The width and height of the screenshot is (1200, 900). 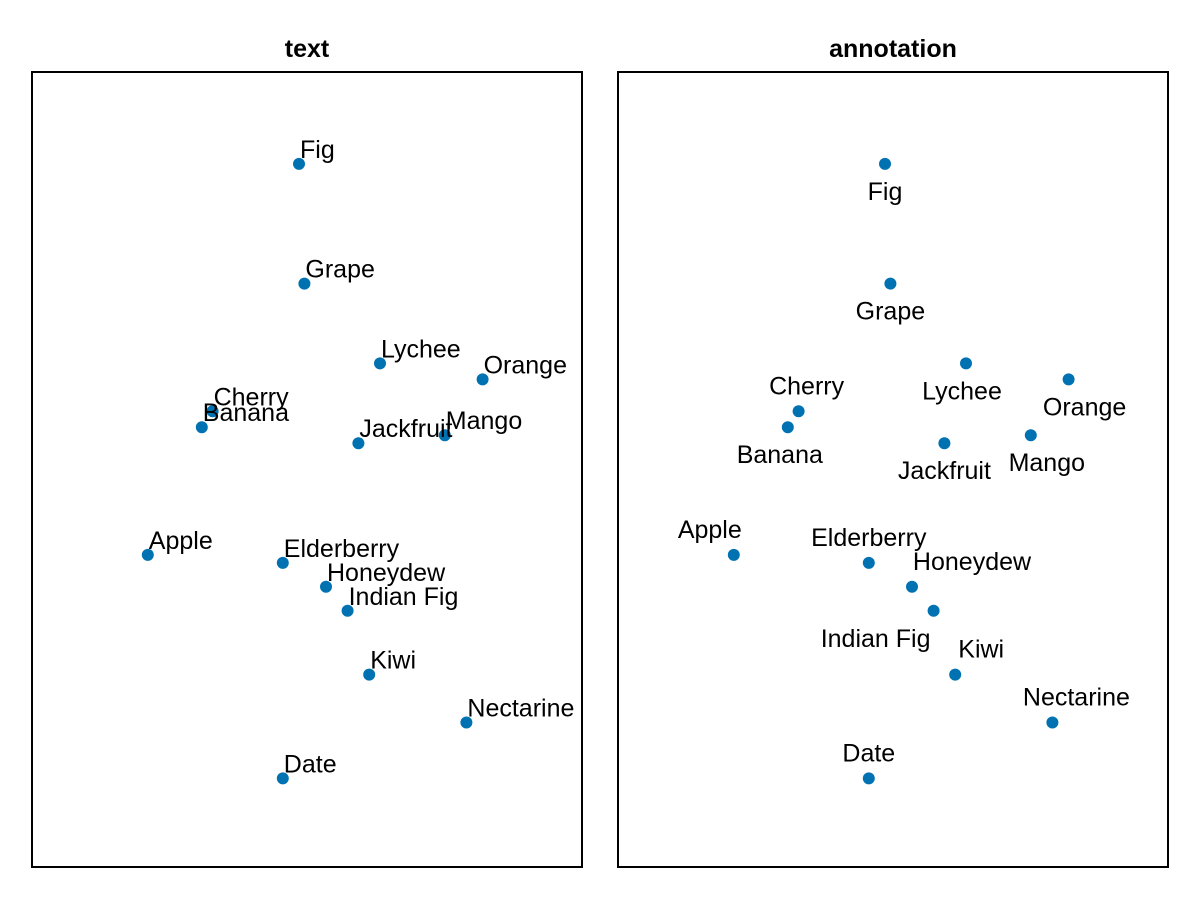 I want to click on panel-title-annotation: annotation, so click(x=893, y=49).